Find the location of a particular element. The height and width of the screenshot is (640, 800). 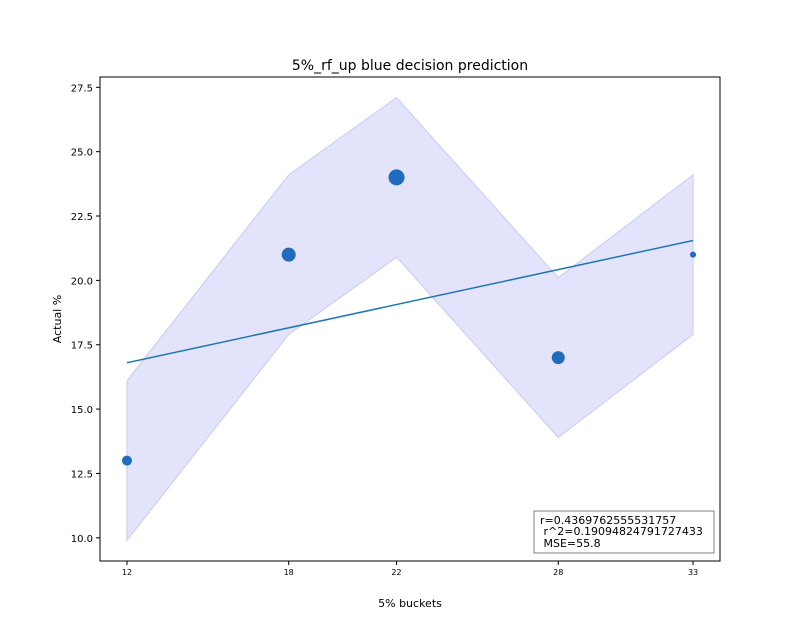

fit-line is located at coordinates (410, 301).